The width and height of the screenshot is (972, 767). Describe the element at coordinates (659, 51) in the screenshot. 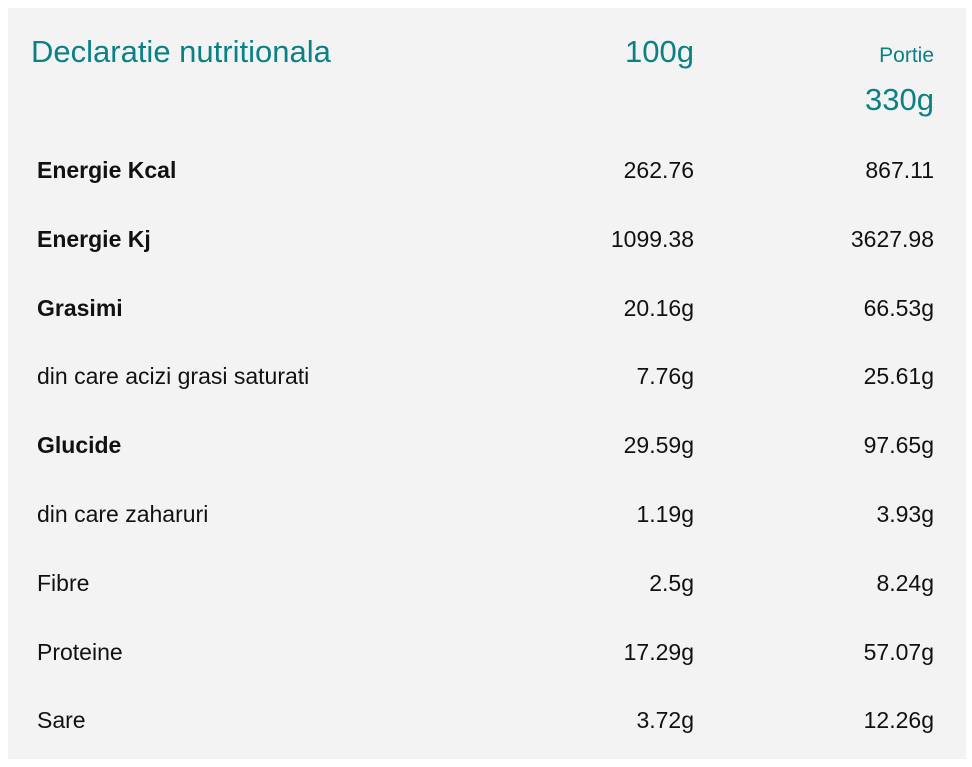

I see `per-100g-column-header: 100g` at that location.